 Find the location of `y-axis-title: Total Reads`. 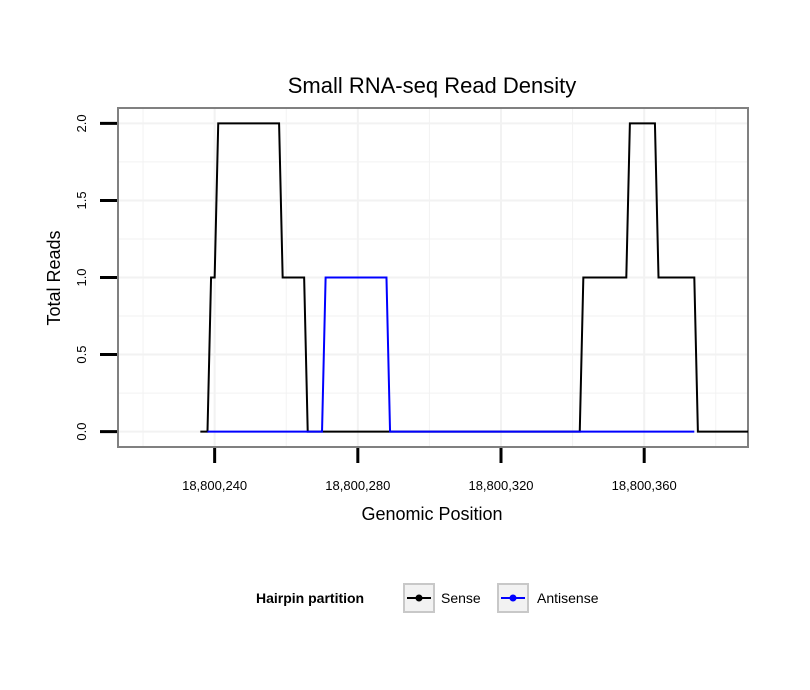

y-axis-title: Total Reads is located at coordinates (54, 277).